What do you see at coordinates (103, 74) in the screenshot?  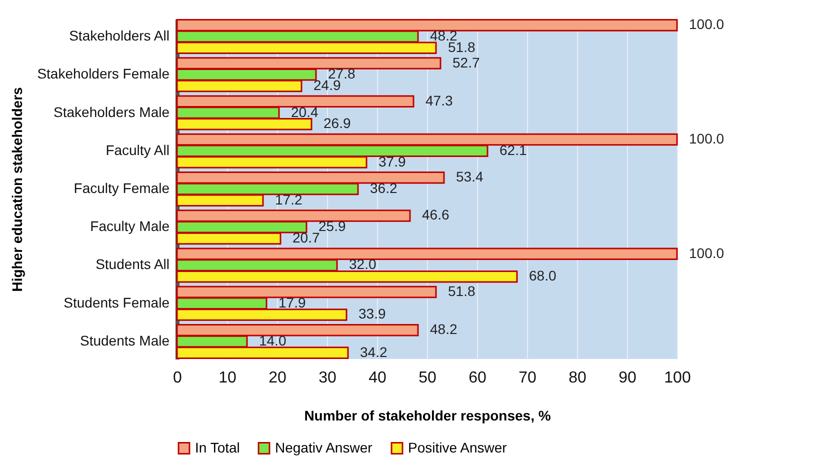 I see `y-tick-label: Stakeholders Female` at bounding box center [103, 74].